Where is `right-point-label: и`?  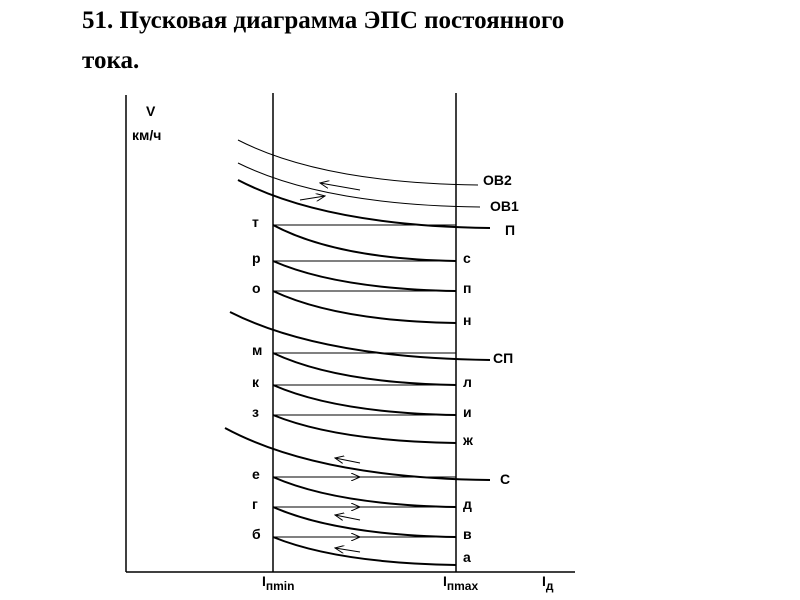
right-point-label: и is located at coordinates (467, 412).